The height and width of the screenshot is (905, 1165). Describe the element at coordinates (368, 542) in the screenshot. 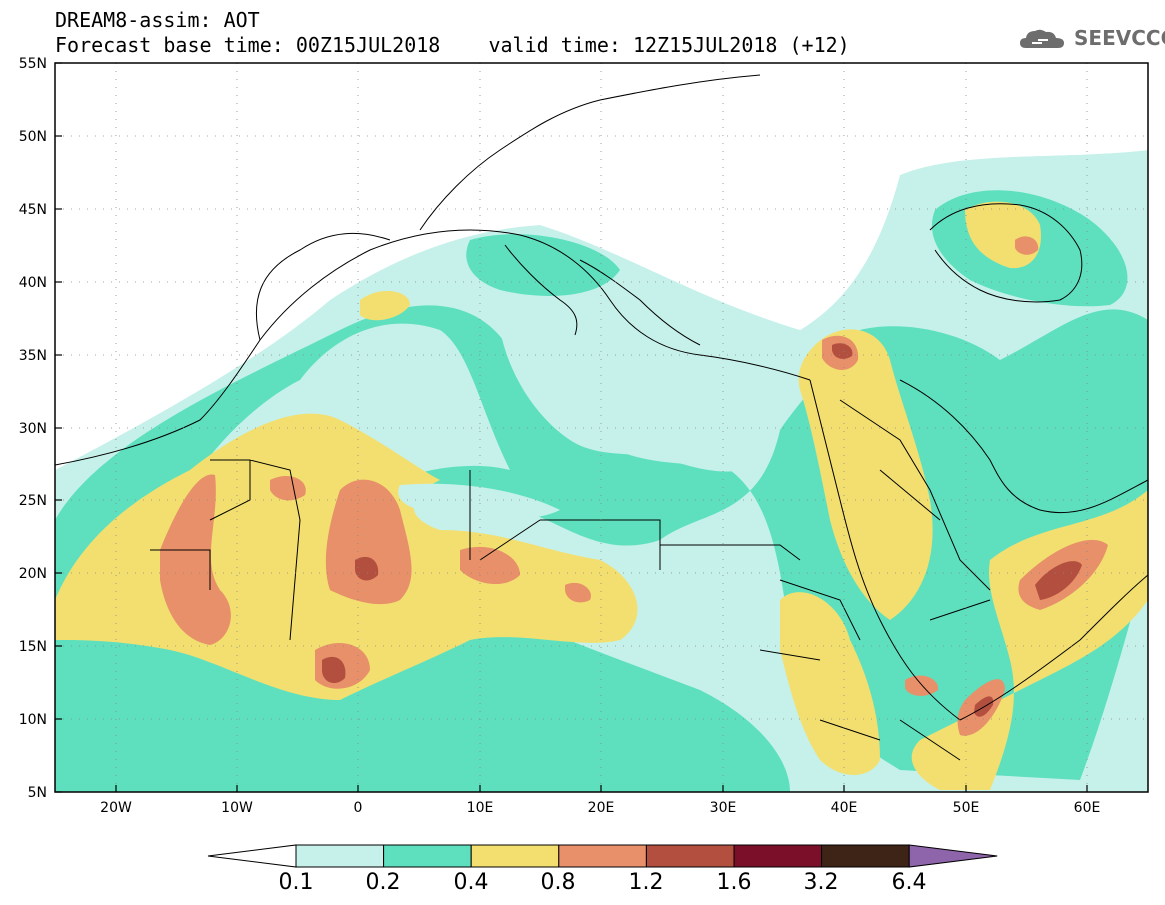

I see `aot-band-0.8-1.2-mali` at that location.